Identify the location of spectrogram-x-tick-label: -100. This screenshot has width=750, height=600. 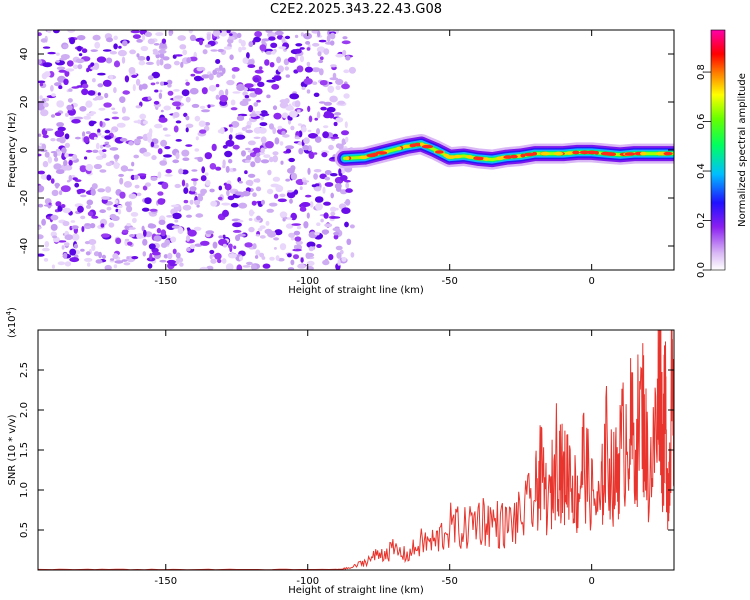
(307, 281).